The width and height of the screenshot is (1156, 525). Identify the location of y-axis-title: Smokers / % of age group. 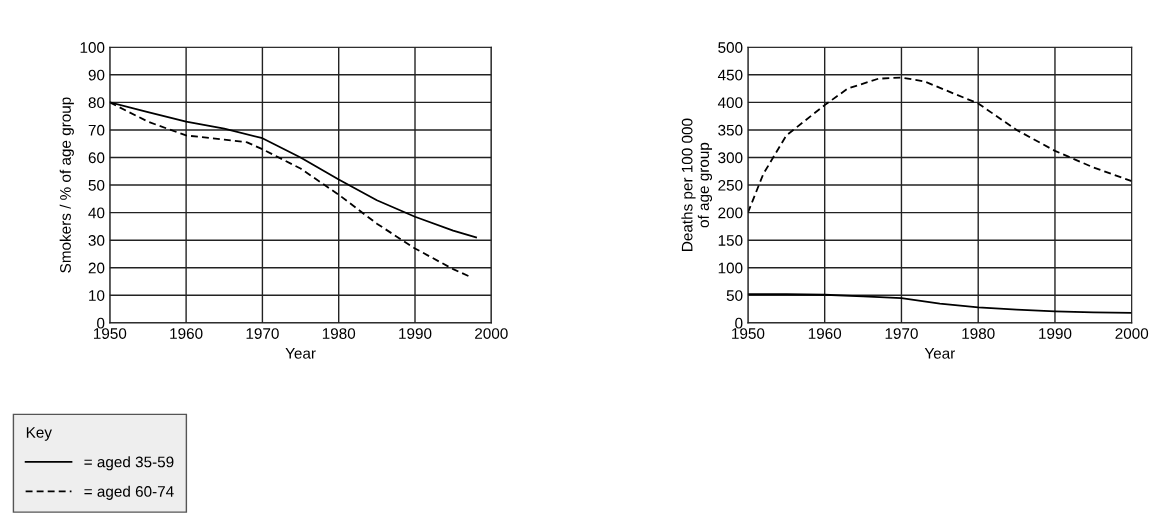
(66, 185).